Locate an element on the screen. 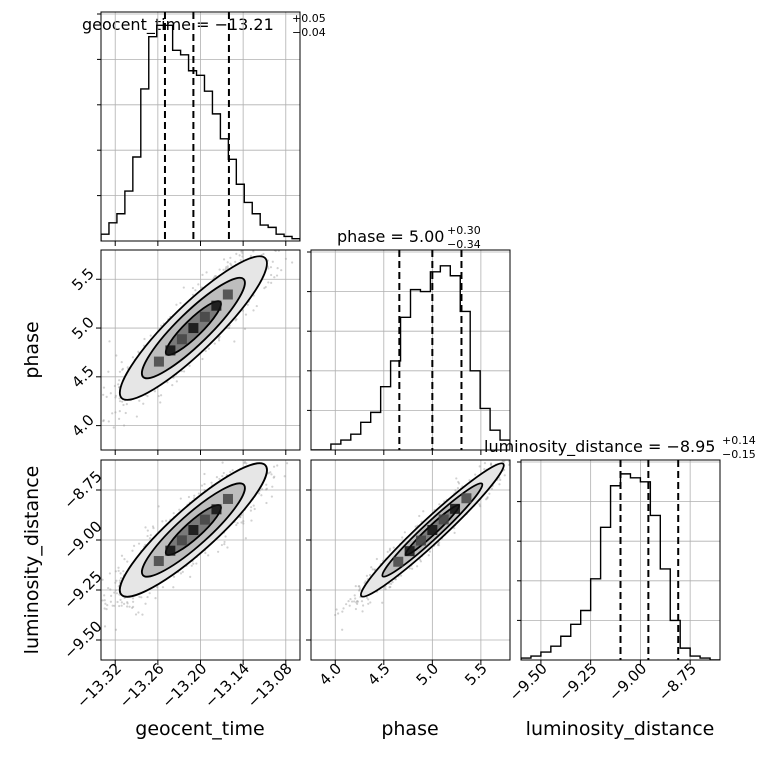 This screenshot has width=760, height=760. x-tick-label-geocent_time: −13.14 is located at coordinates (227, 686).